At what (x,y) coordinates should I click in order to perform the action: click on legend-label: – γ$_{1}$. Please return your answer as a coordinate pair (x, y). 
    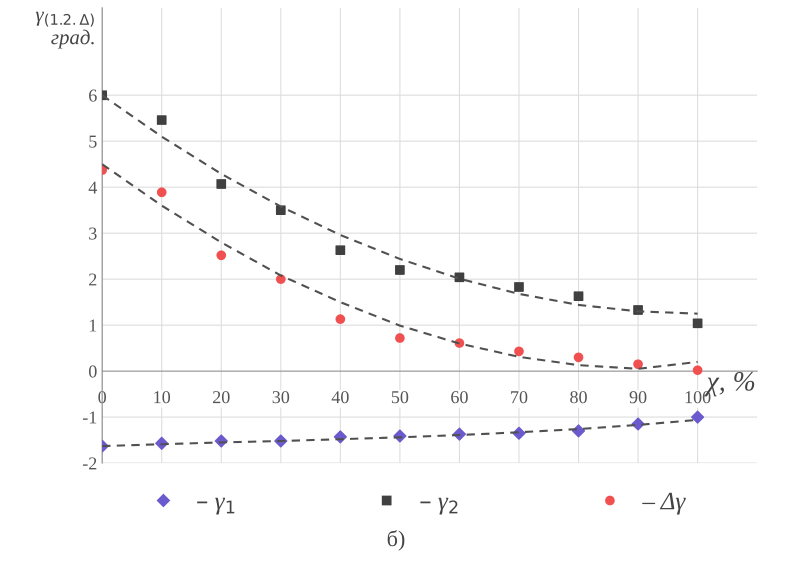
    Looking at the image, I should click on (215, 506).